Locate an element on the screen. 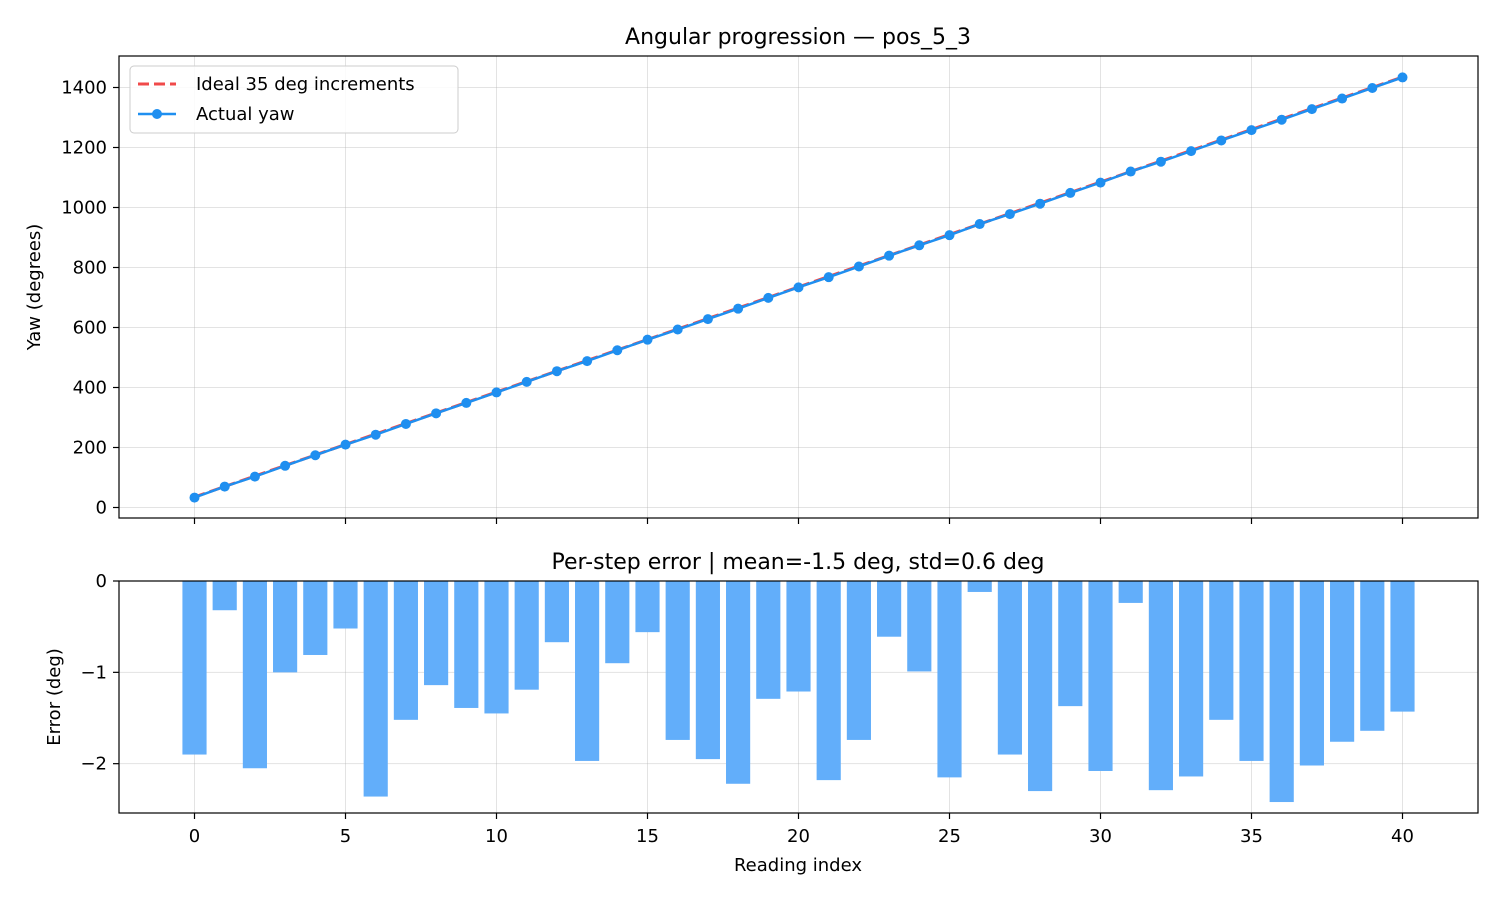 The height and width of the screenshot is (900, 1500). bottom-x-tick-label: 30 is located at coordinates (1100, 836).